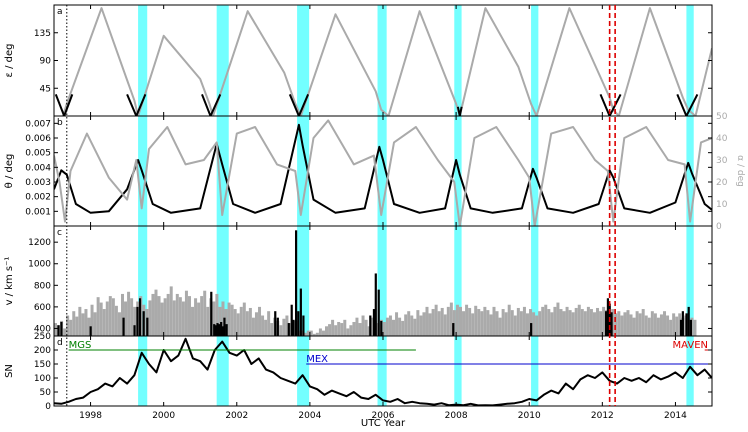 This screenshot has height=432, width=748. What do you see at coordinates (722, 139) in the screenshot?
I see `ytick-right-label-b-4: 40` at bounding box center [722, 139].